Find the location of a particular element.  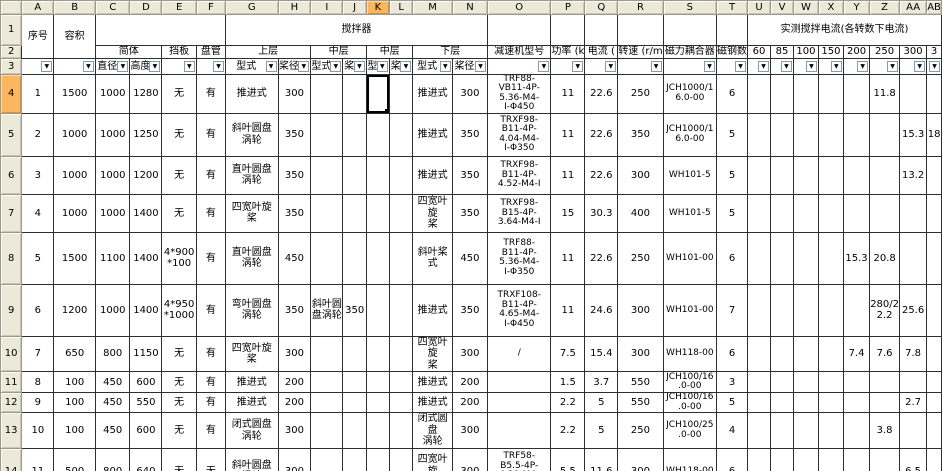

cell-S8: WH101-00 is located at coordinates (690, 258).